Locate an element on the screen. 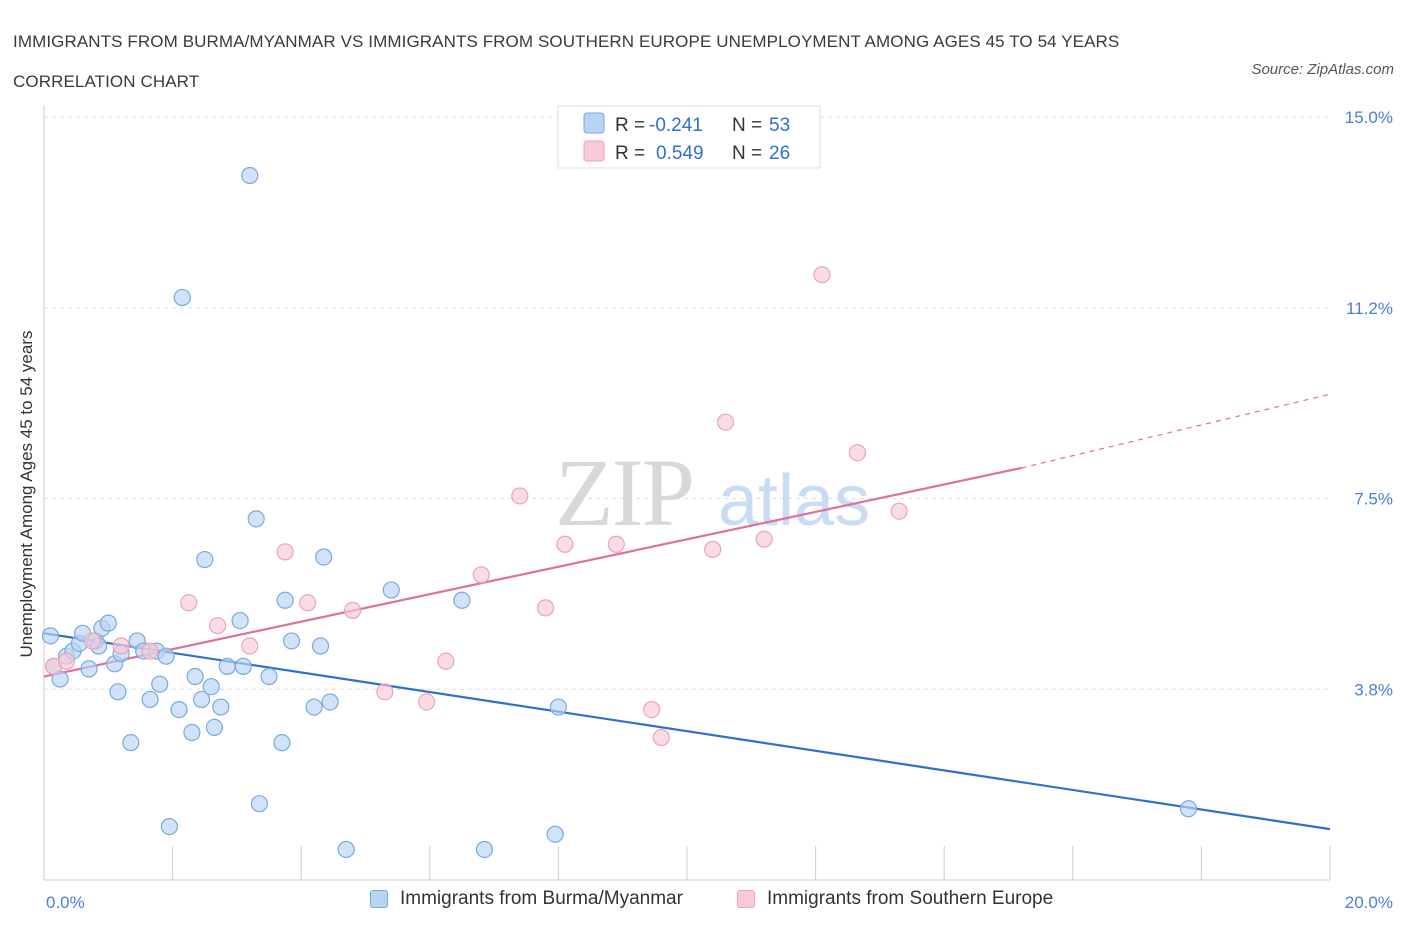 Image resolution: width=1406 pixels, height=930 pixels. watermark: ZIP atlas is located at coordinates (712, 492).